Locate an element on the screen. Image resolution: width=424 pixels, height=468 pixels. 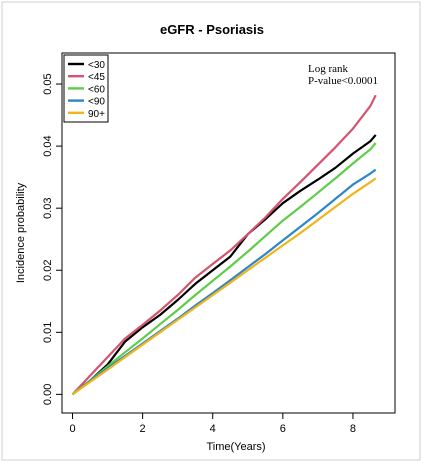
p-value-annotation: P-value<0.0001 is located at coordinates (343, 81).